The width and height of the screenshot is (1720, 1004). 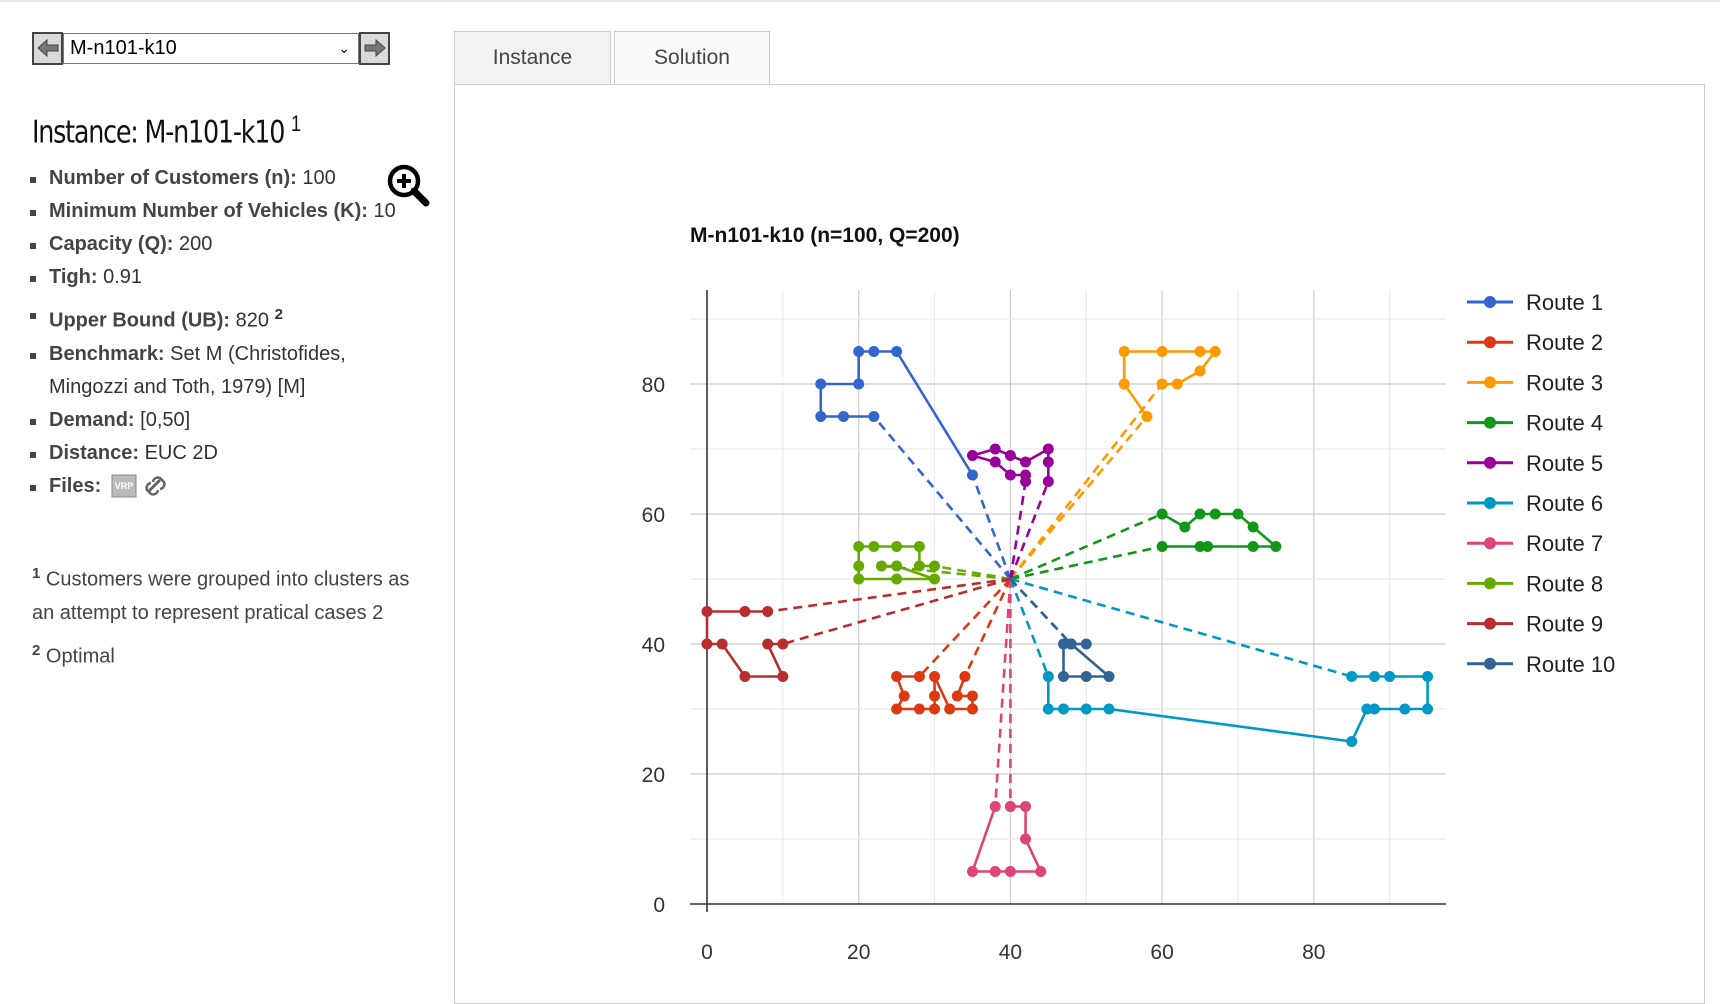 What do you see at coordinates (659, 905) in the screenshot?
I see `y-tick-label: 0` at bounding box center [659, 905].